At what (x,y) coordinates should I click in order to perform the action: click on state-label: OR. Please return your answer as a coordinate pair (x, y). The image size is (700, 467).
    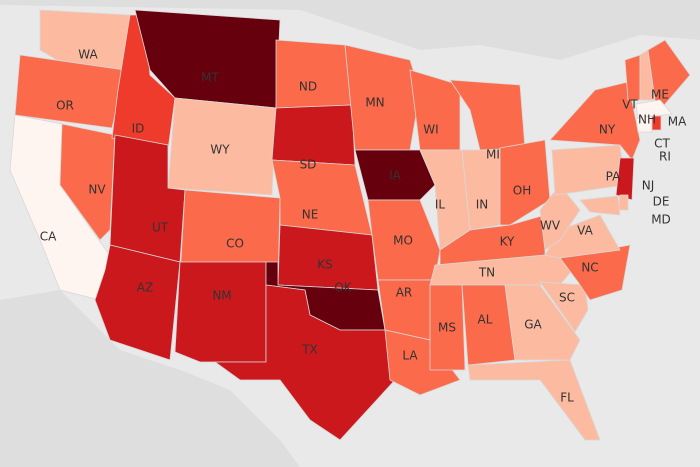
    Looking at the image, I should click on (65, 106).